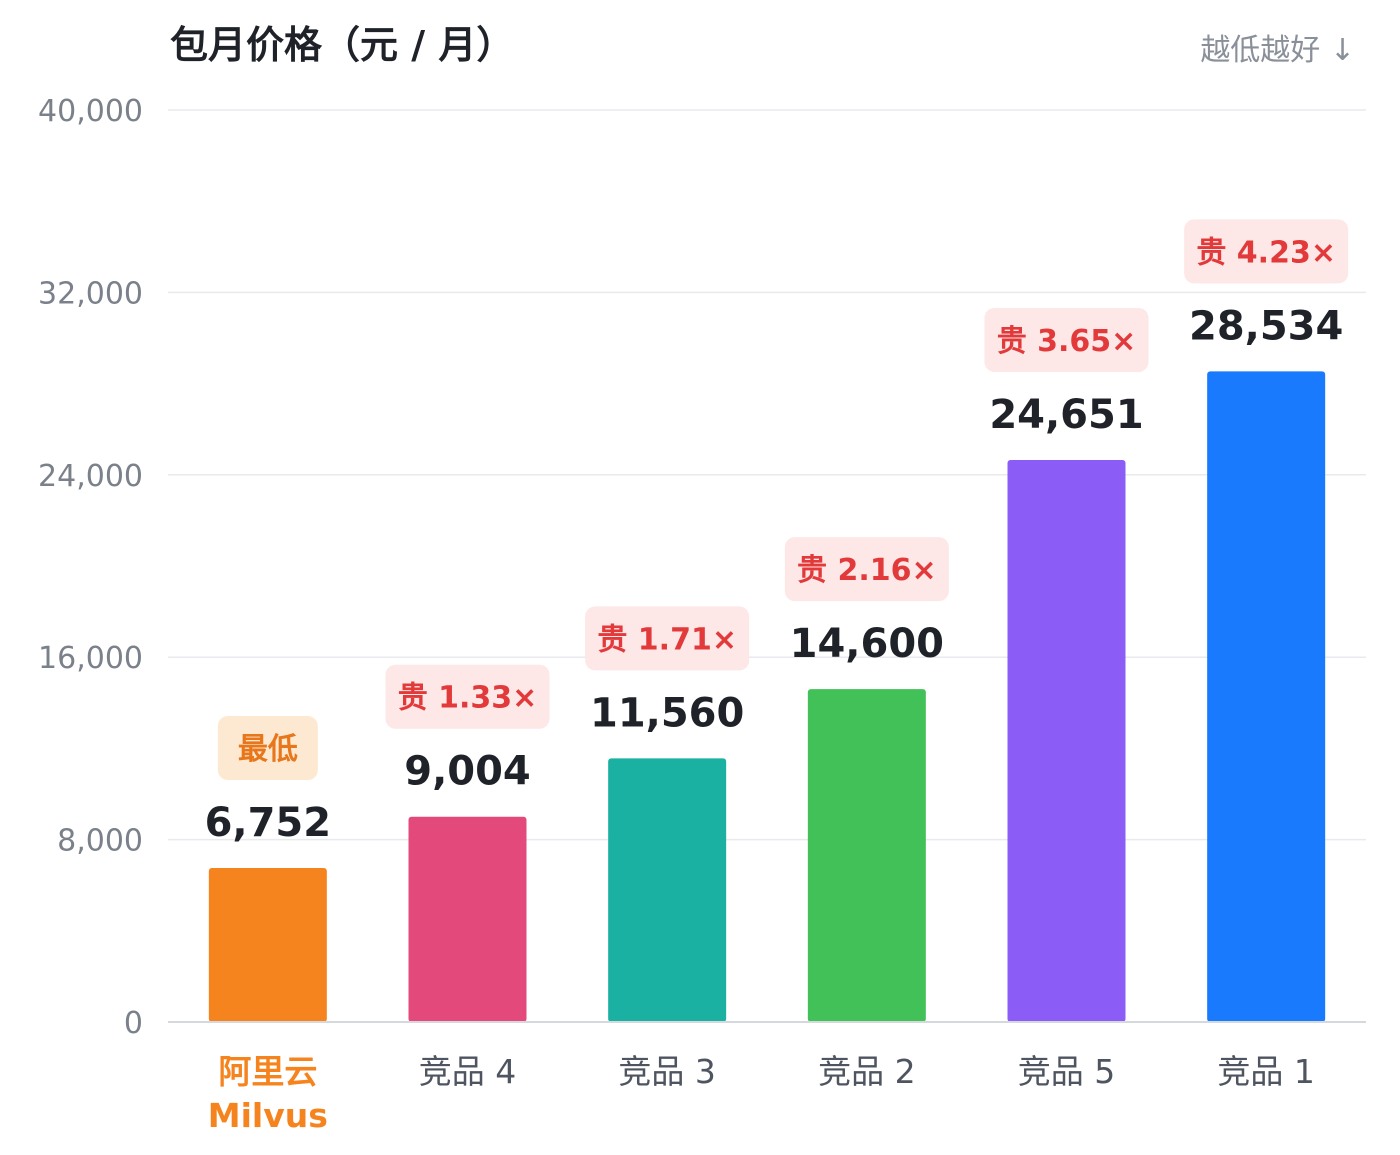  I want to click on bar-group: 28,534 贵 4.23× 竞品 1, so click(1266, 655).